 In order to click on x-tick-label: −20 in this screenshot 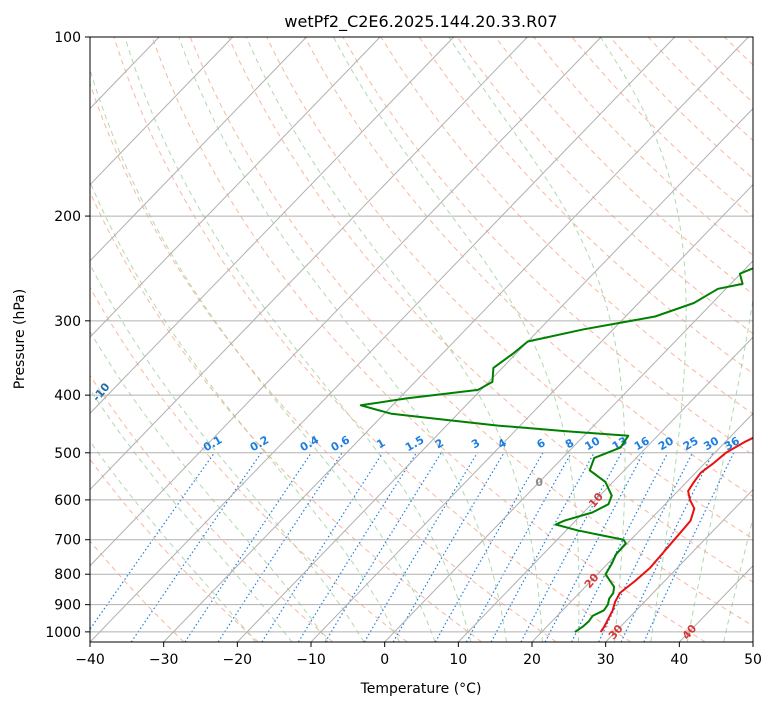, I will do `click(238, 660)`.